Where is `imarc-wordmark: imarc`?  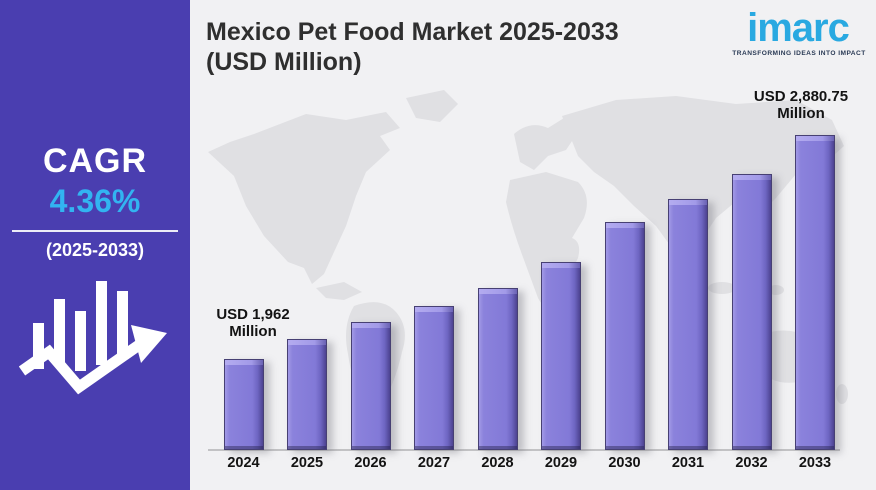 imarc-wordmark: imarc is located at coordinates (798, 28).